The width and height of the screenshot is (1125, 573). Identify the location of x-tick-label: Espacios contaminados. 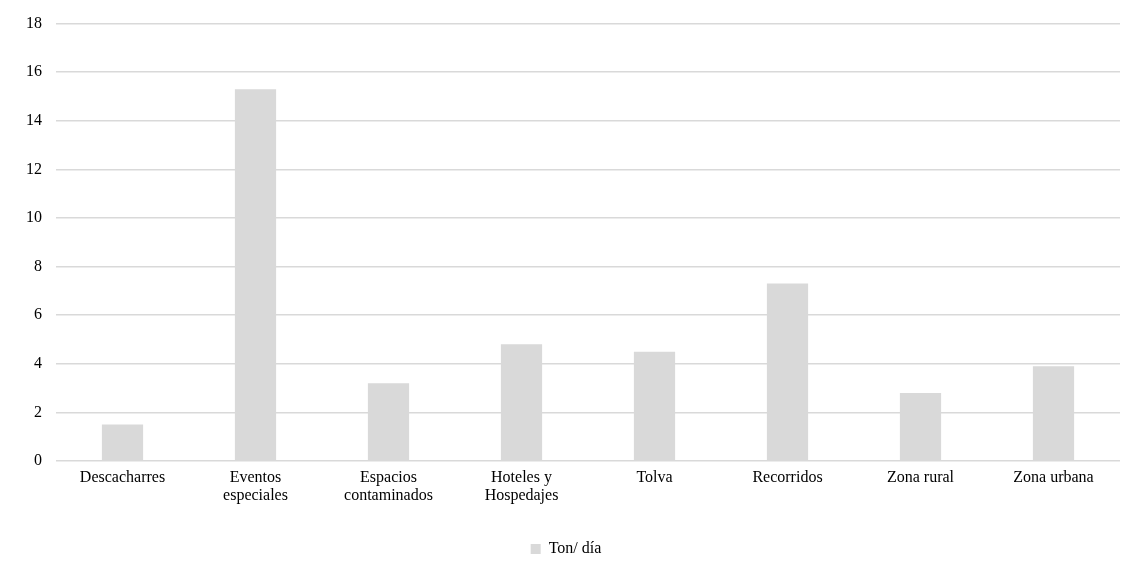
(388, 485).